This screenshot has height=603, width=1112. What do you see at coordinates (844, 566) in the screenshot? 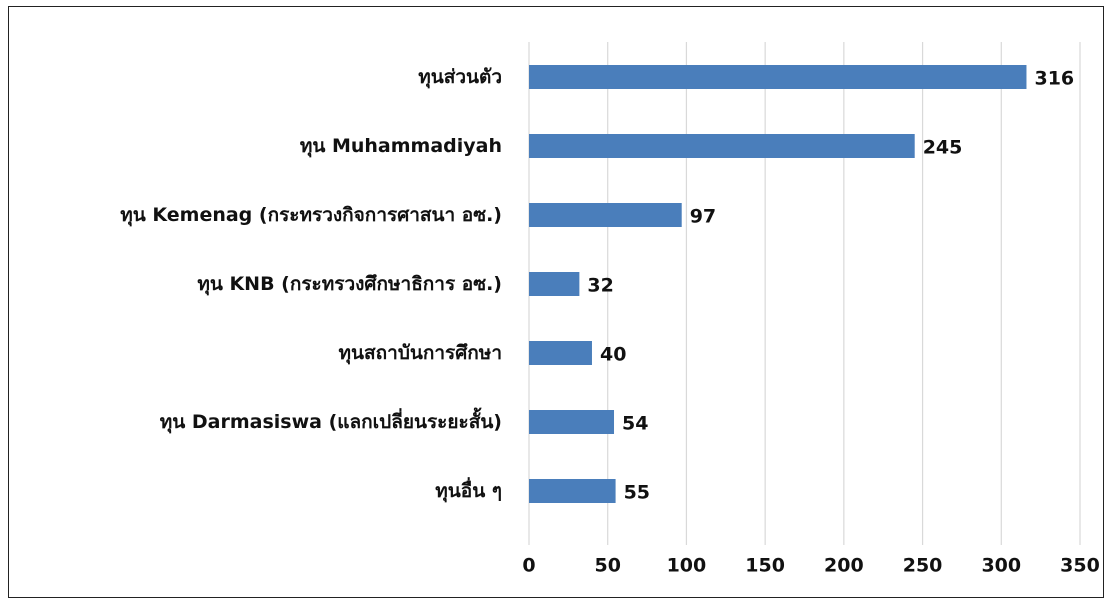
I see `x-tick-label: 200` at bounding box center [844, 566].